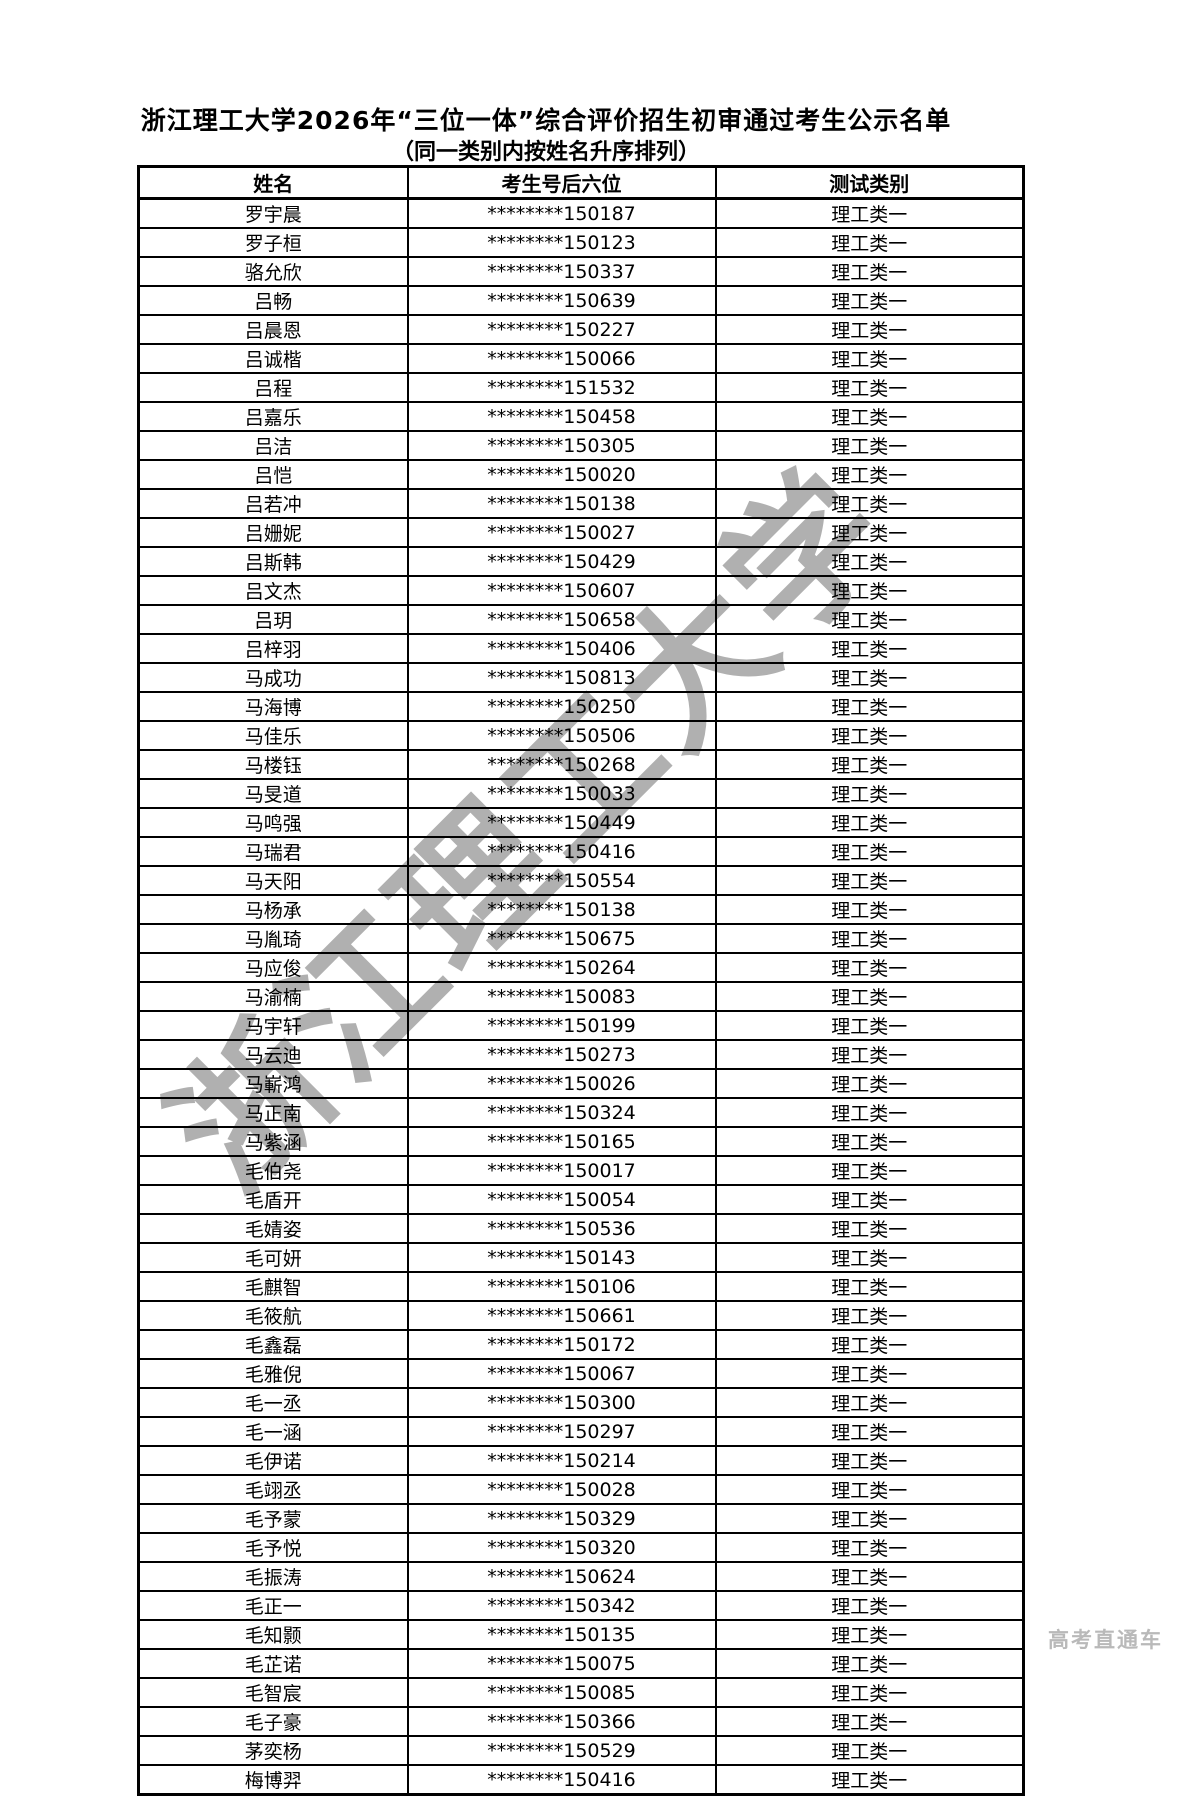  I want to click on table-row: 吕若冲 ********150138 理工类一, so click(581, 503).